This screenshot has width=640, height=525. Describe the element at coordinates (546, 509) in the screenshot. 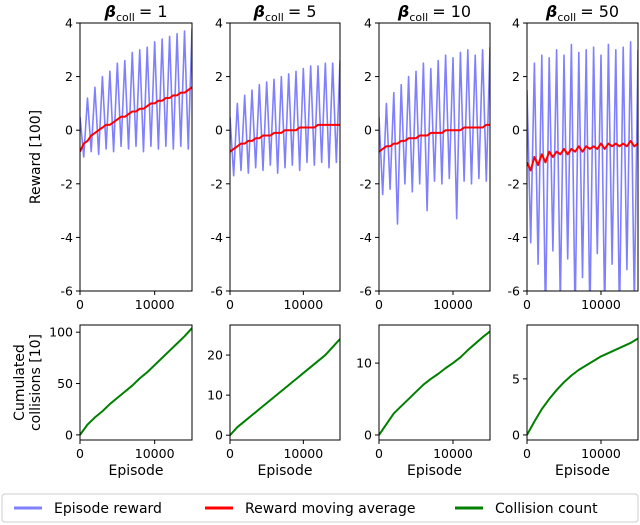

I see `legend-label: Collision count` at that location.